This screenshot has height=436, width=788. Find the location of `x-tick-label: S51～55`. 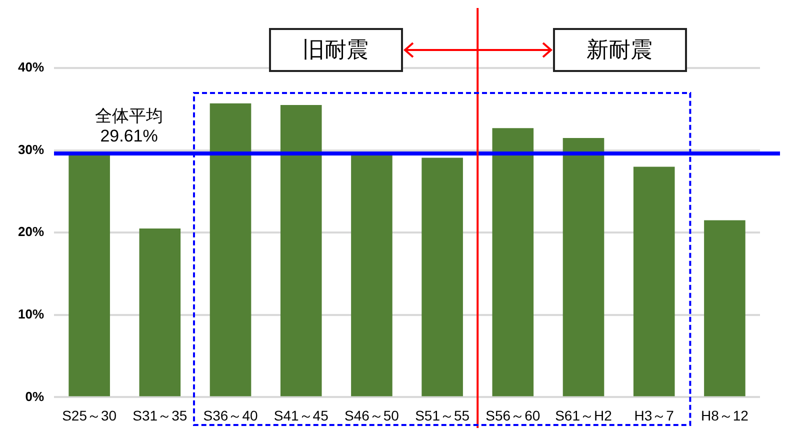

x-tick-label: S51～55 is located at coordinates (442, 415).